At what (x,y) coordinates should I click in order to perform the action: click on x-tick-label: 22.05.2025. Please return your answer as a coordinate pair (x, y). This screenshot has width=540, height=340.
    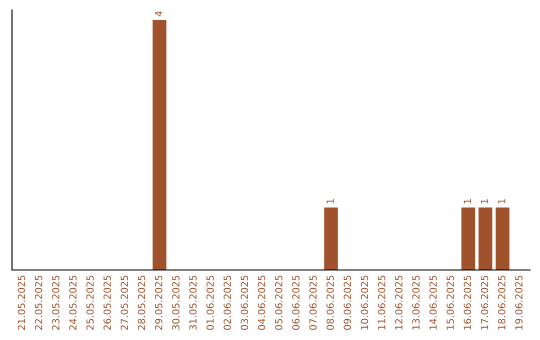
    Looking at the image, I should click on (38, 303).